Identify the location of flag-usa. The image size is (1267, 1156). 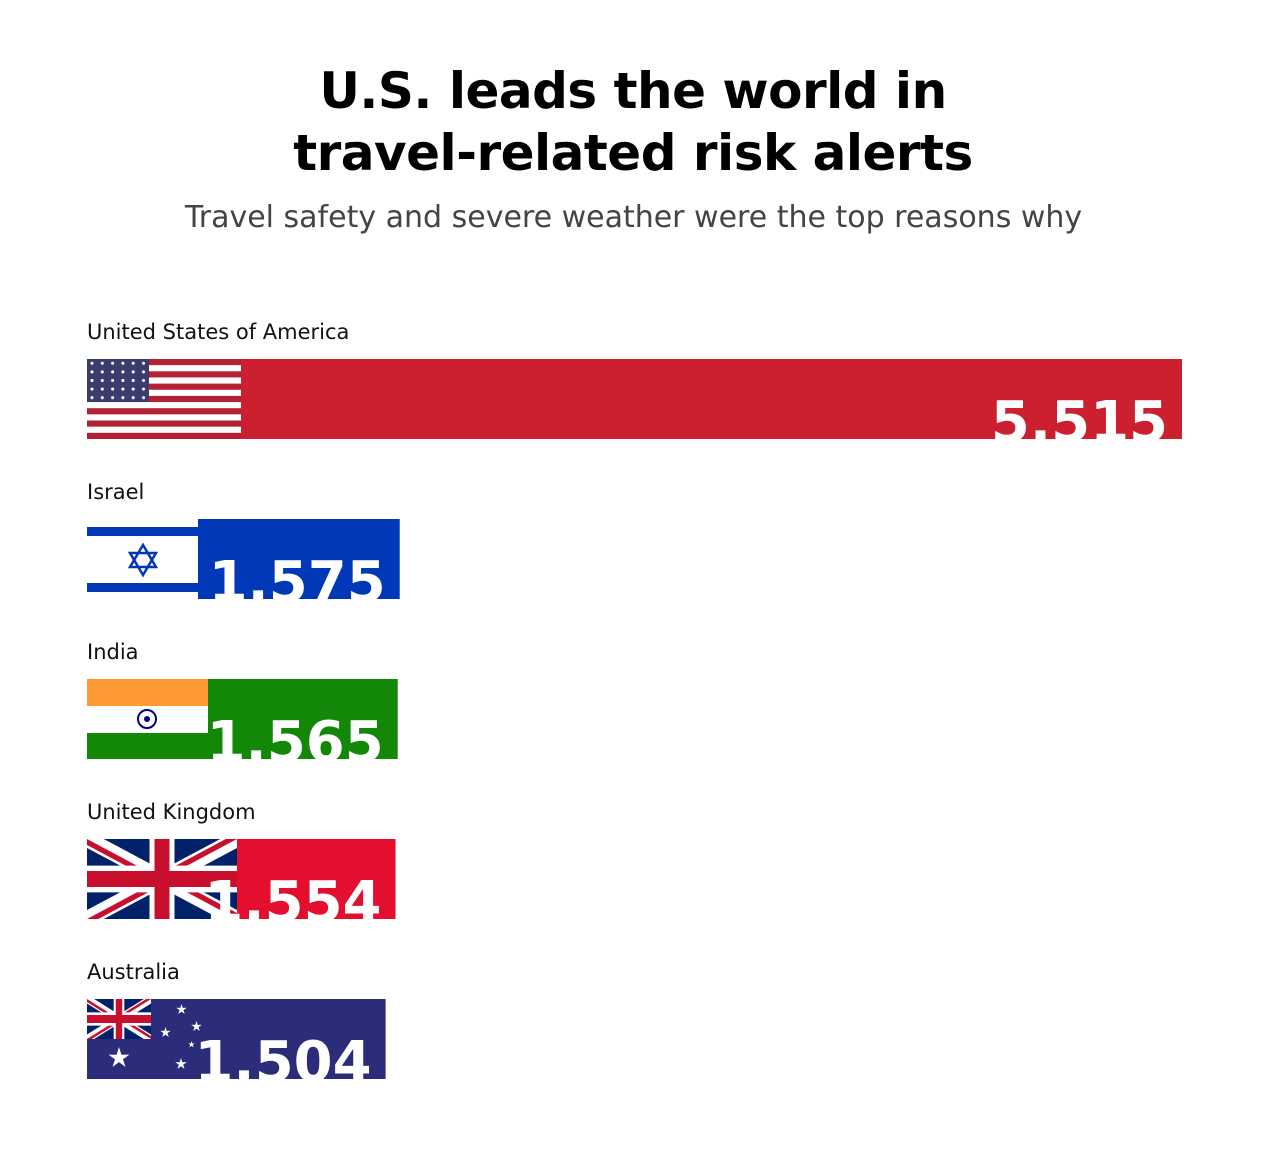
(164, 399).